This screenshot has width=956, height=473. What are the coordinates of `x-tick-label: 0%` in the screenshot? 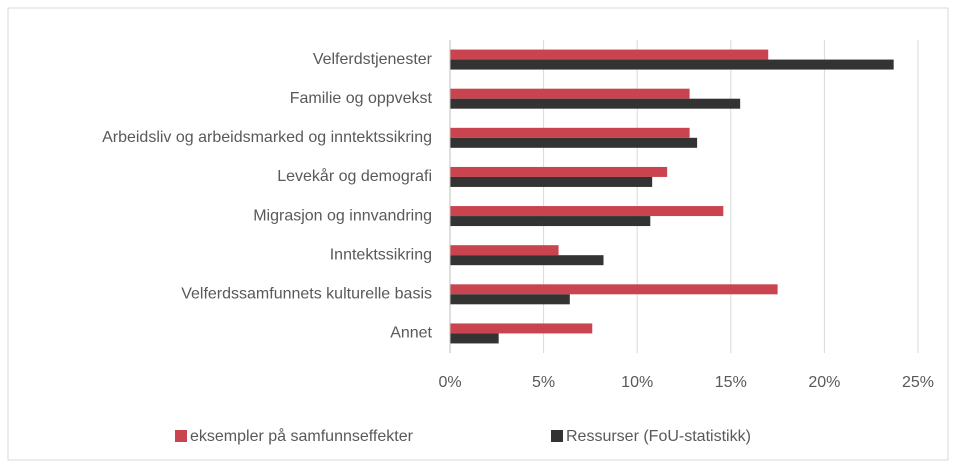 It's located at (449, 382).